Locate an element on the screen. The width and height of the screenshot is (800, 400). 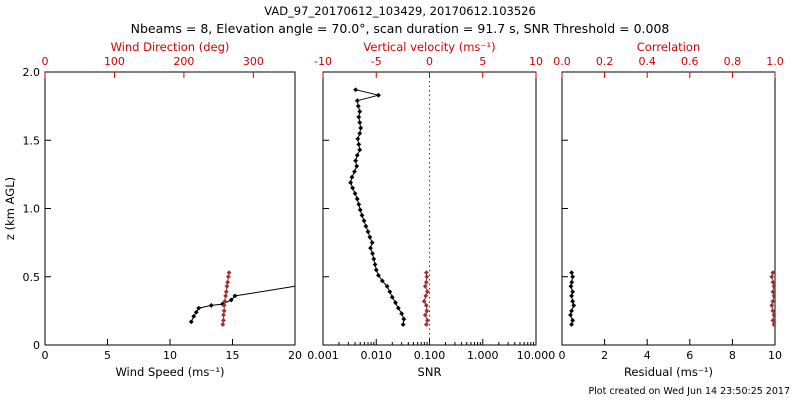
top-tick-label: 0.8 is located at coordinates (733, 61).